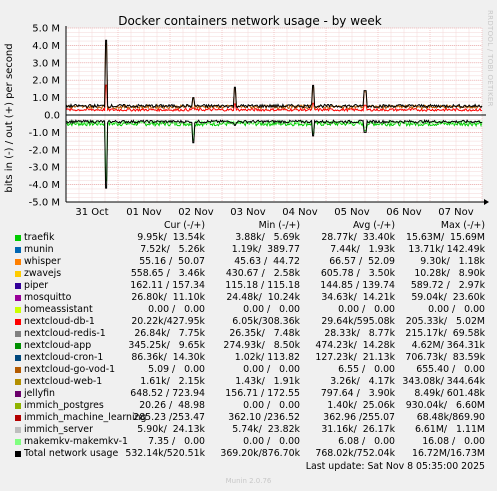 Image resolution: width=497 pixels, height=491 pixels. I want to click on y-tick-label: 2.0 M, so click(46, 81).